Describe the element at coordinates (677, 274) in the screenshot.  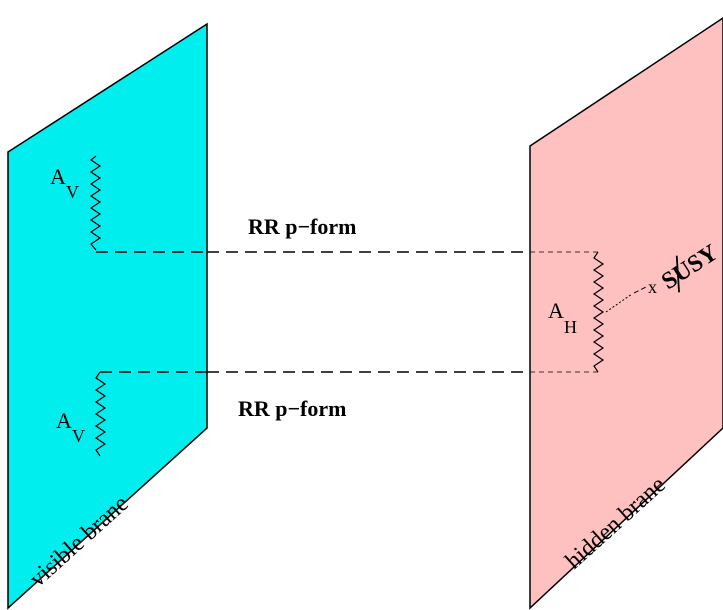
I see `susy-strike` at that location.